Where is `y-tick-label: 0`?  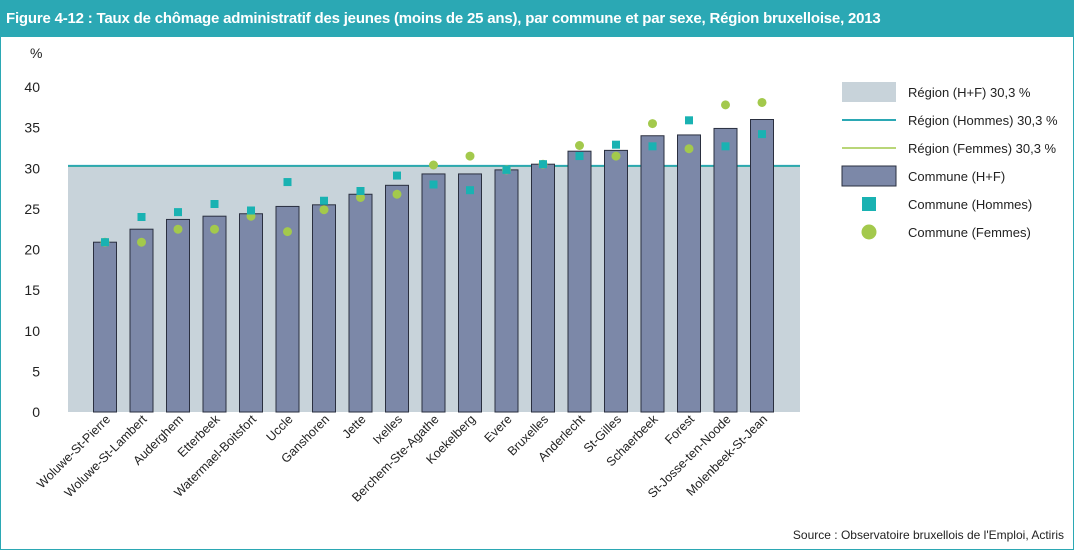 y-tick-label: 0 is located at coordinates (36, 412).